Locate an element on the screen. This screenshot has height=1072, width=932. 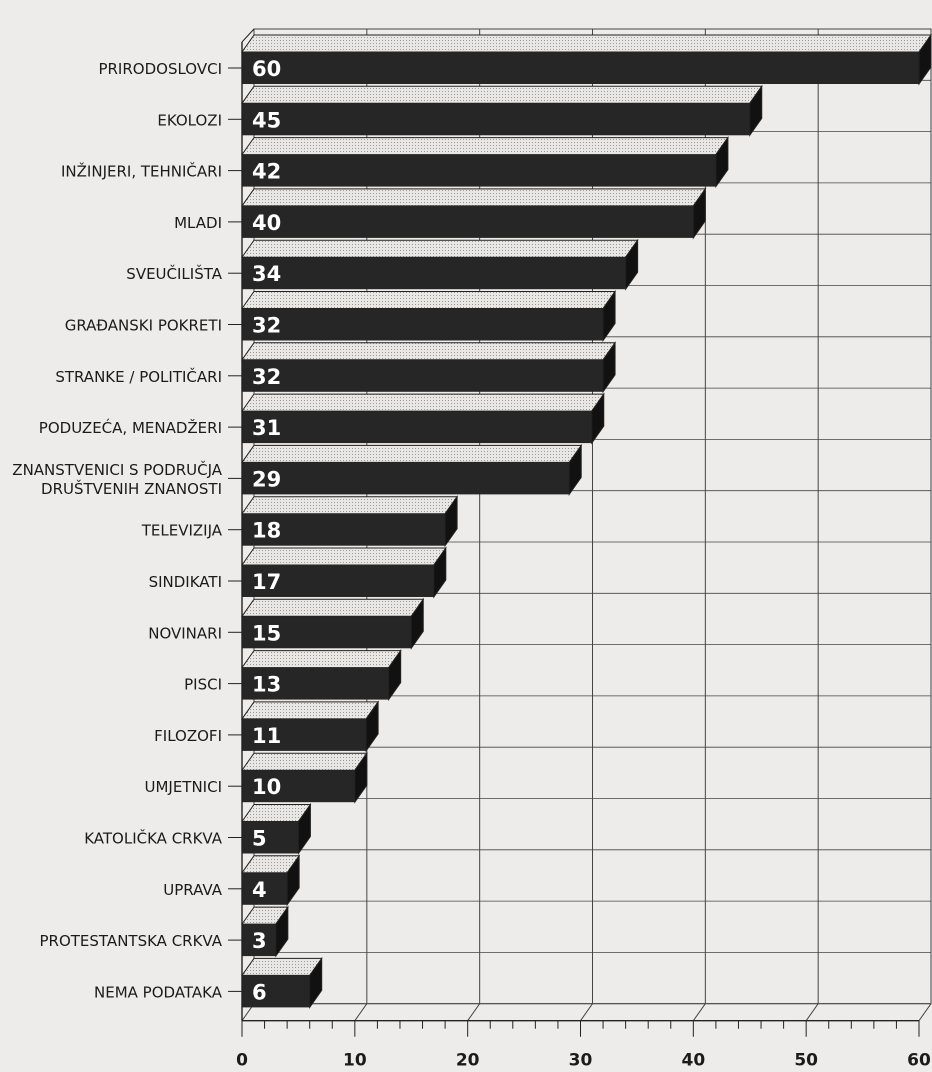
category-label: KATOLIČKA CRKVA is located at coordinates (153, 838).